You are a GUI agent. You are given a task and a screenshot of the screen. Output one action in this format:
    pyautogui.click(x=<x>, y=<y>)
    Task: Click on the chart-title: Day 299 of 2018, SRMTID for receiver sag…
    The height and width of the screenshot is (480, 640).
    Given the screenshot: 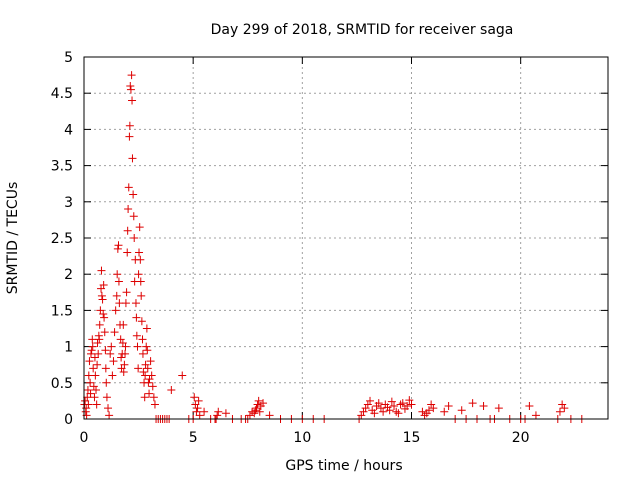 What is the action you would take?
    pyautogui.click(x=362, y=30)
    